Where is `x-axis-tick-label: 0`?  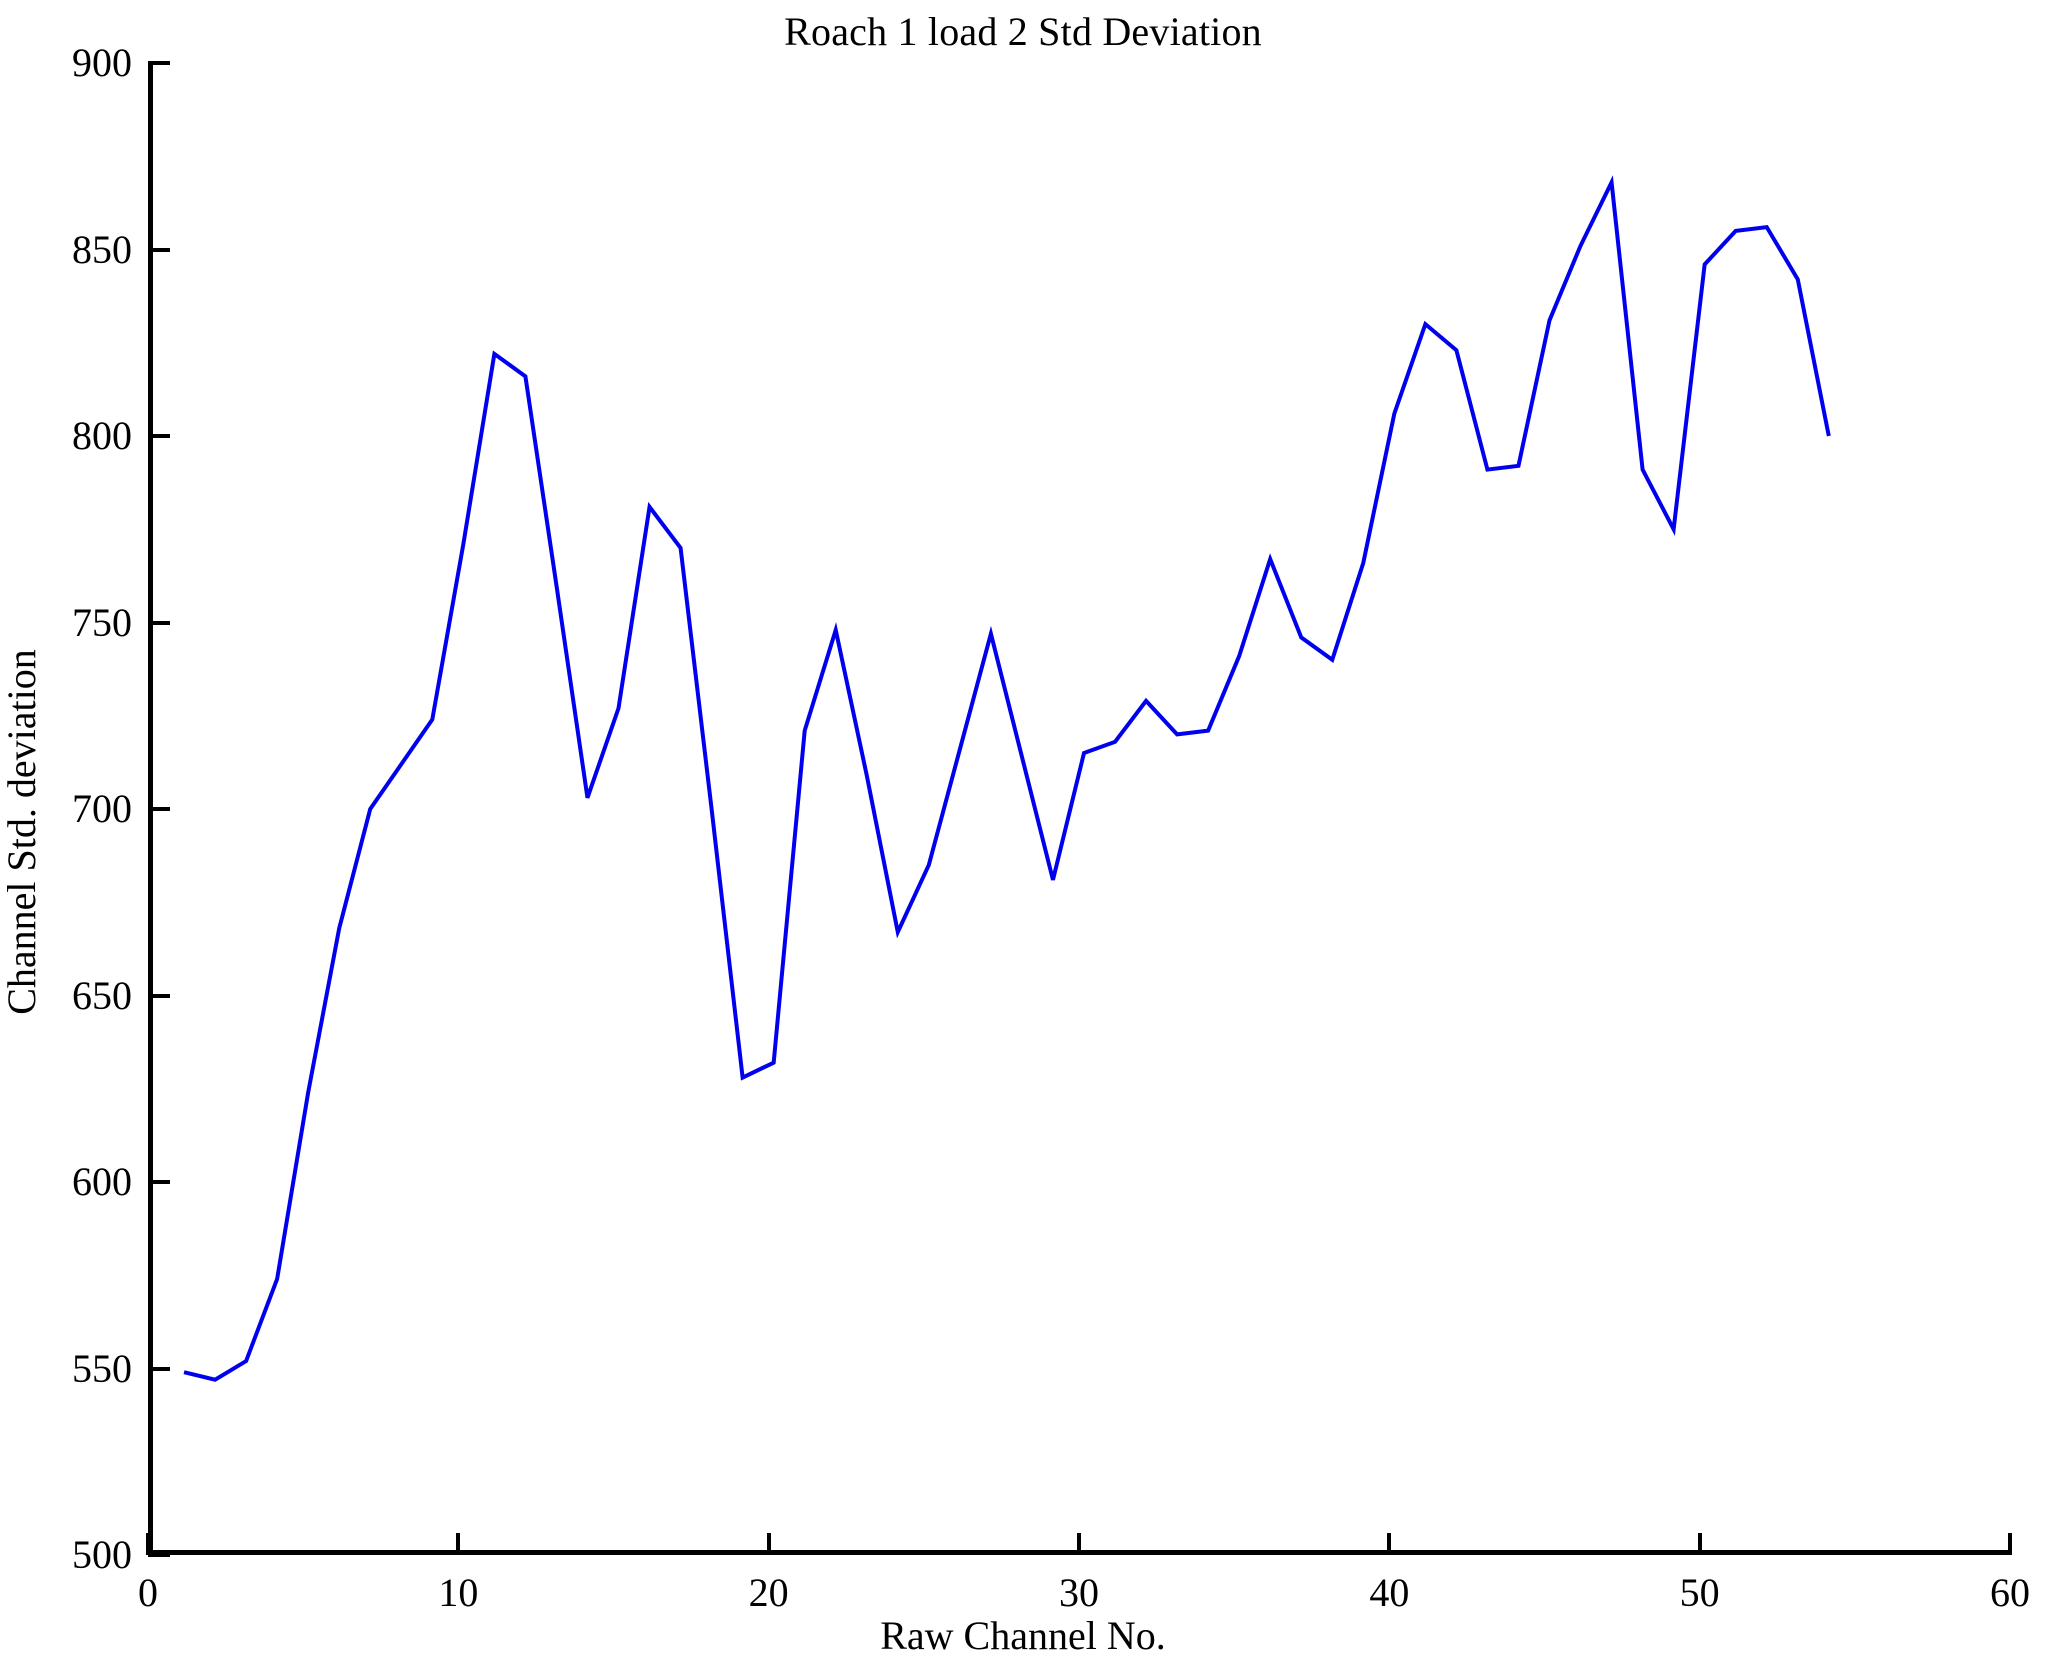 x-axis-tick-label: 0 is located at coordinates (148, 1592).